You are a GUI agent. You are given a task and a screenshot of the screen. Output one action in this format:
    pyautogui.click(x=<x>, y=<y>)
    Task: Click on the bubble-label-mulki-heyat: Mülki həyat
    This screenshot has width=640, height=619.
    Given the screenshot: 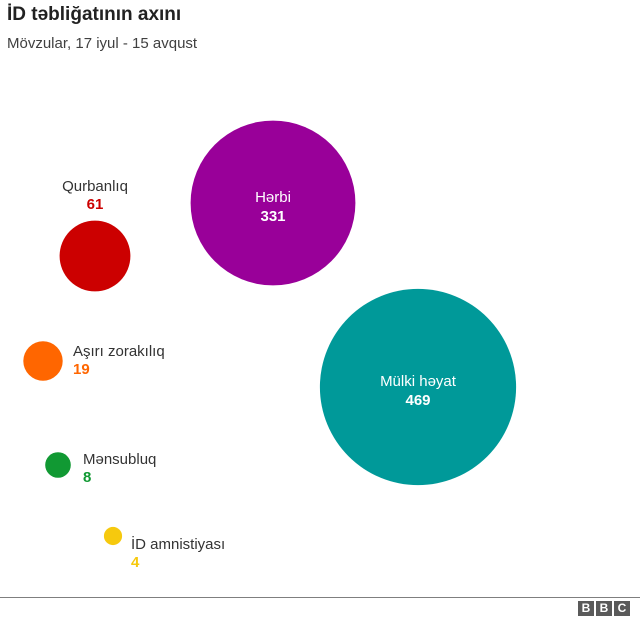 What is the action you would take?
    pyautogui.click(x=418, y=381)
    